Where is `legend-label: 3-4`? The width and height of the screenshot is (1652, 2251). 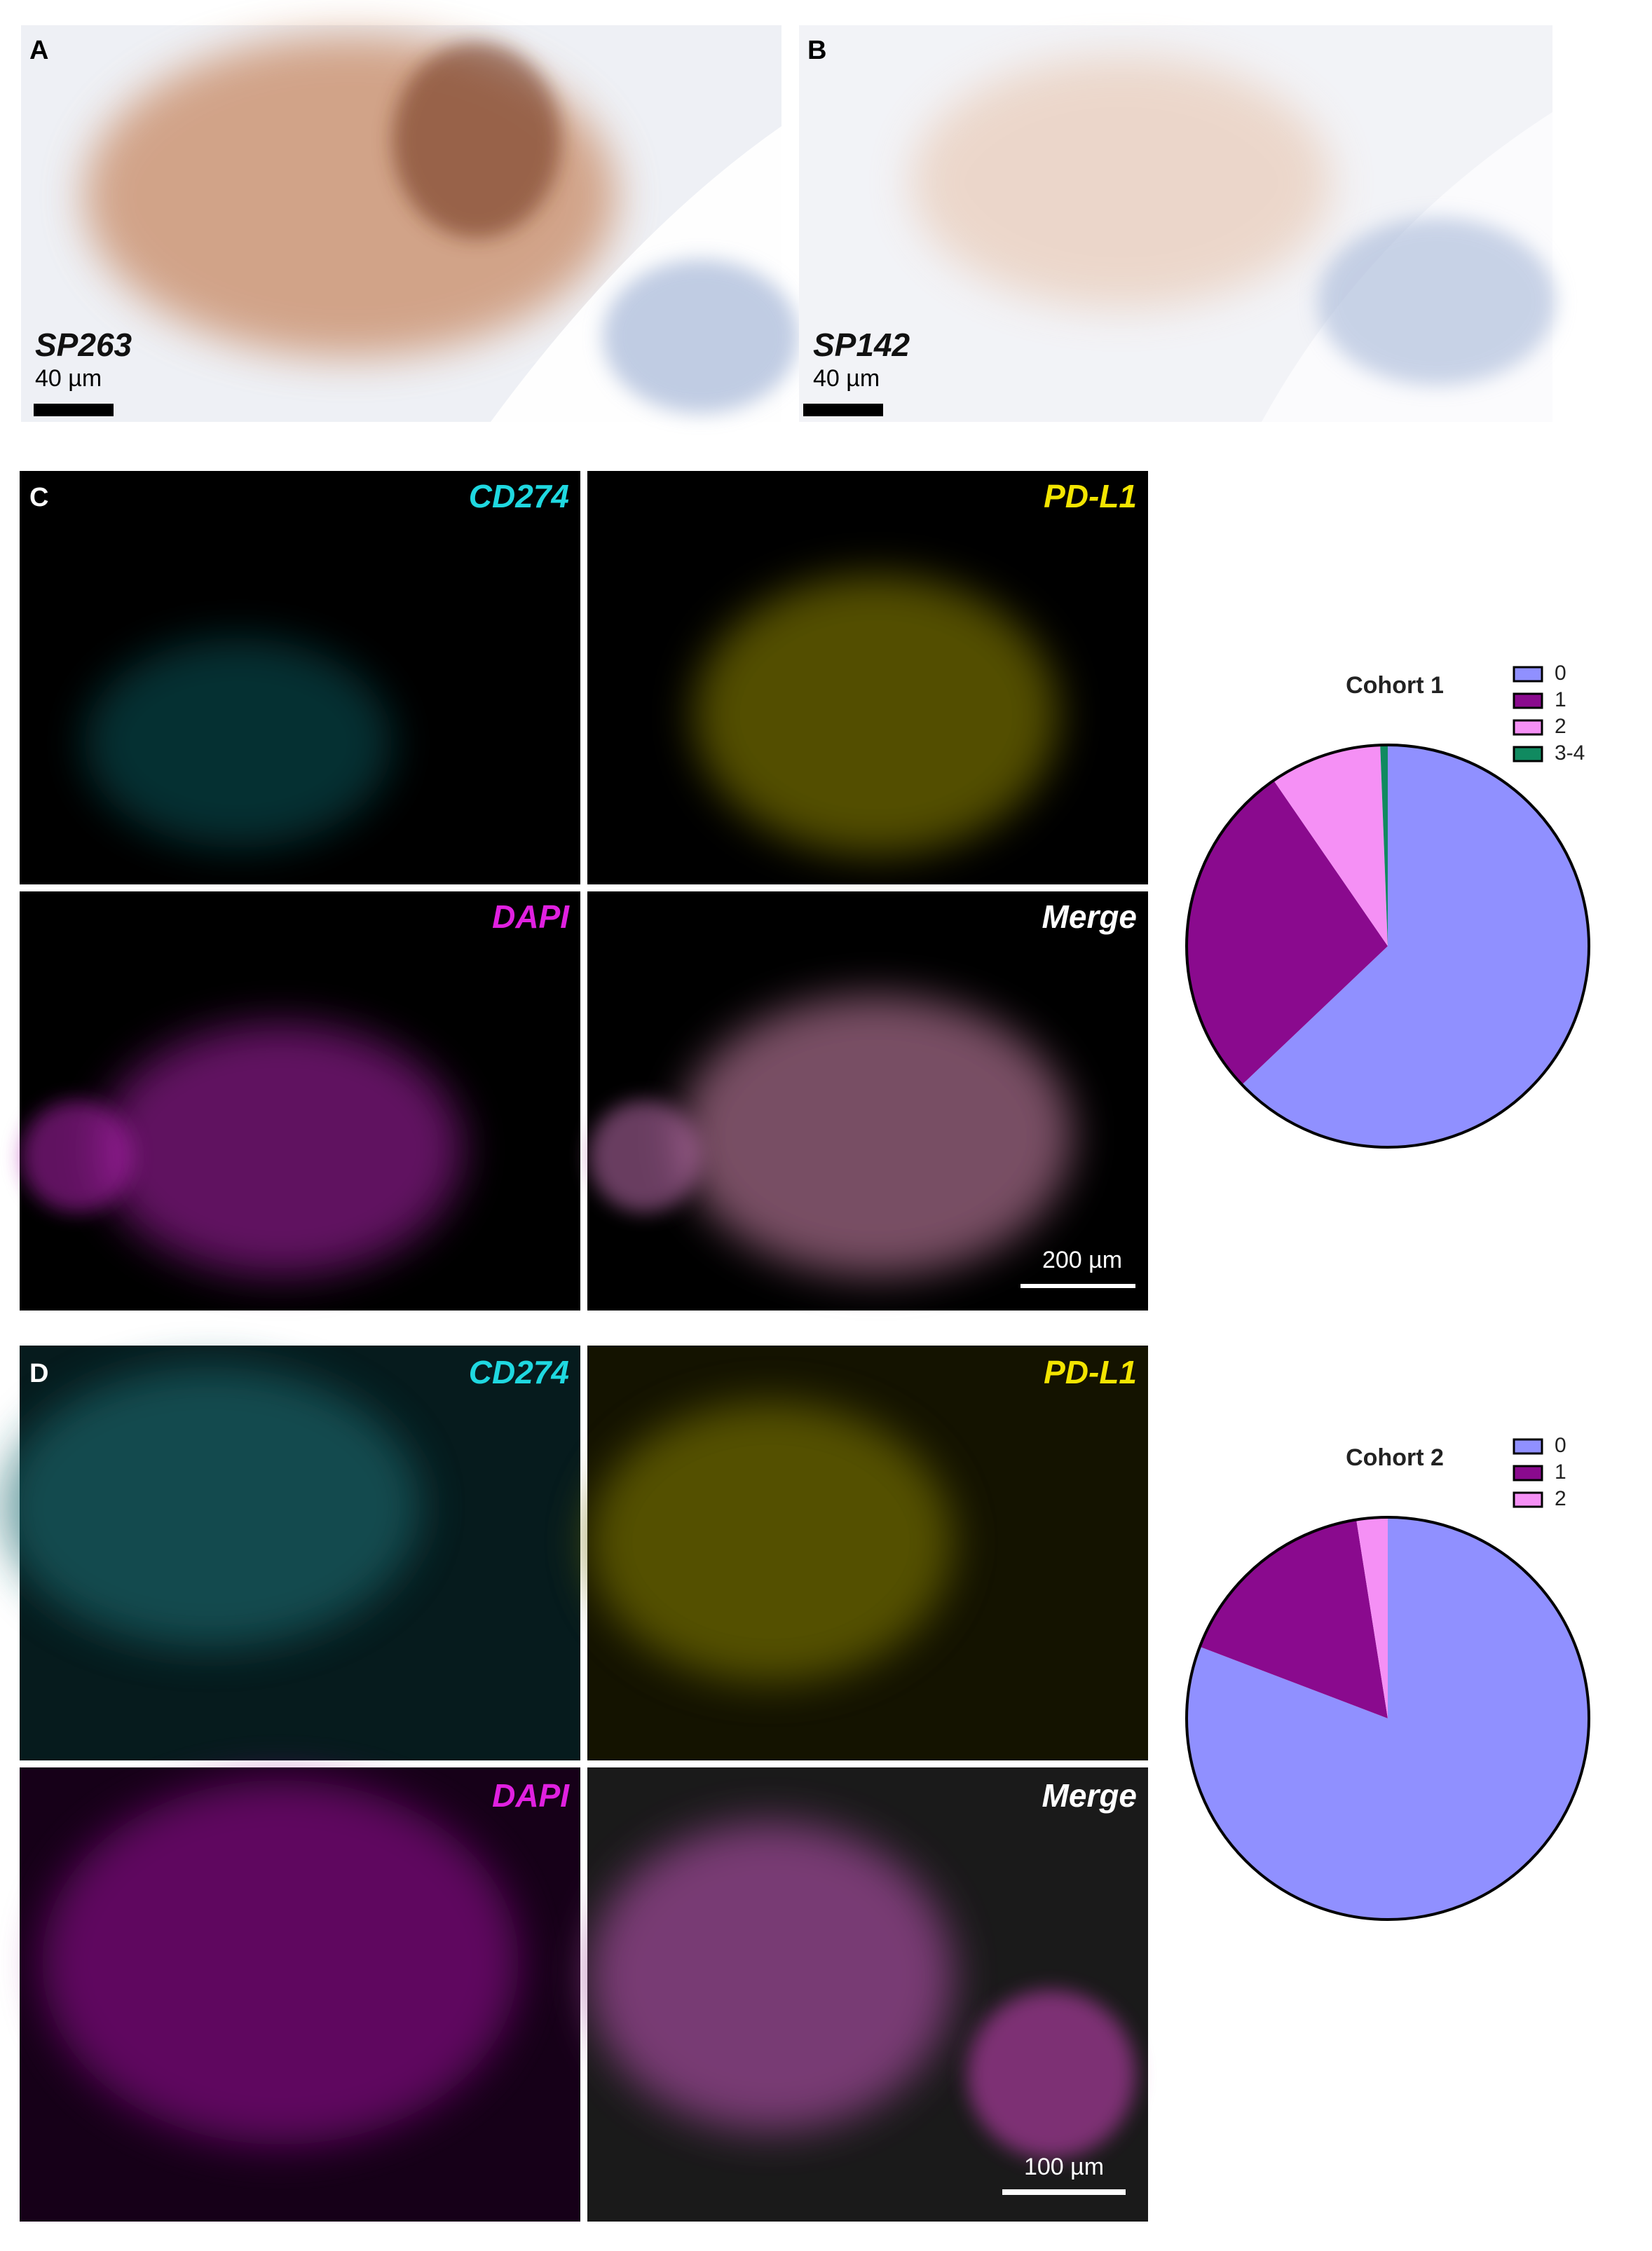
legend-label: 3-4 is located at coordinates (1570, 753).